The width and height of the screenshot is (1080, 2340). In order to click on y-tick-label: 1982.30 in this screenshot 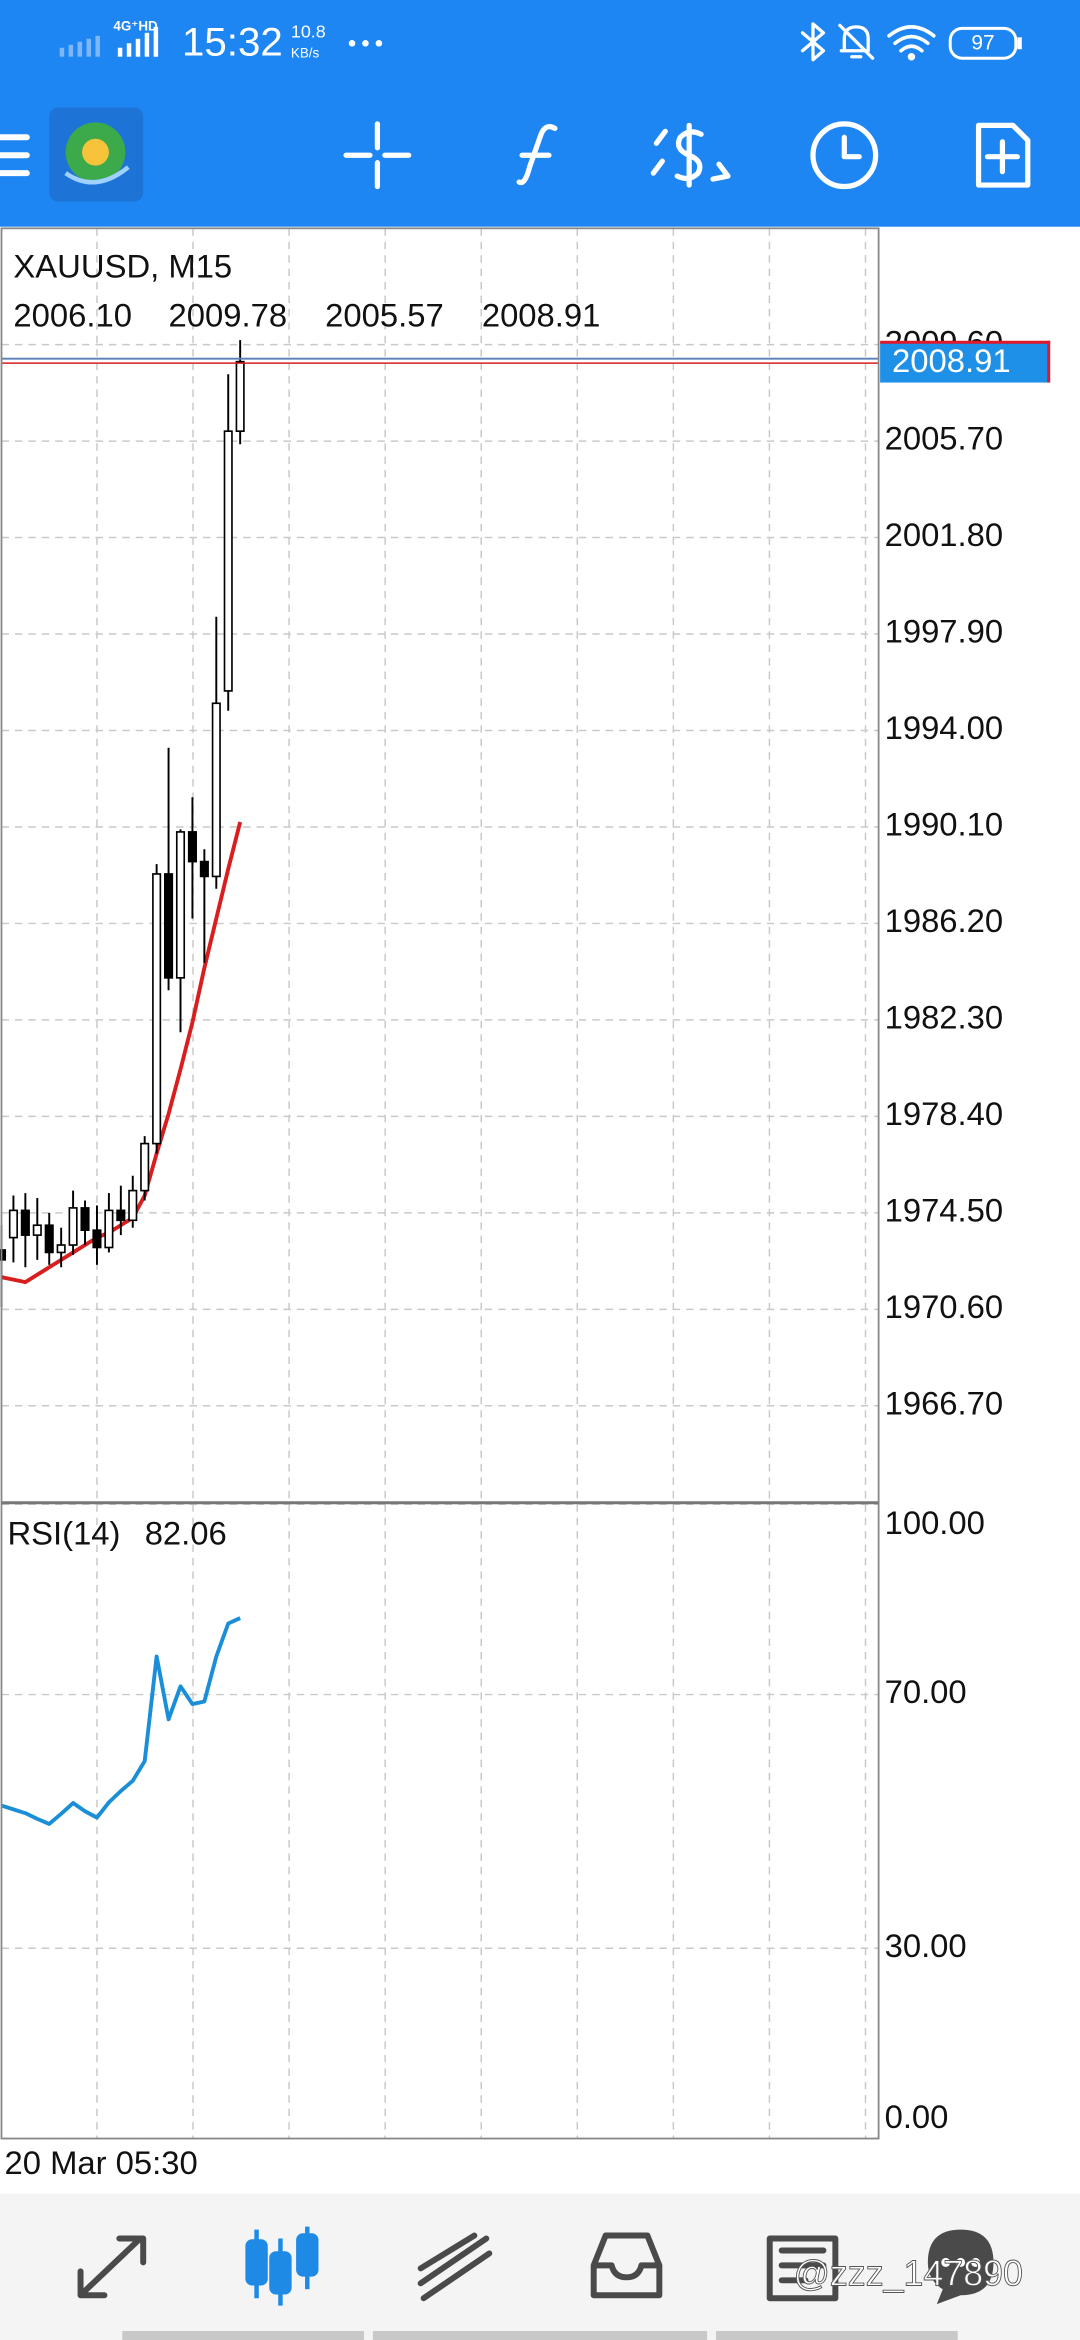, I will do `click(944, 1017)`.